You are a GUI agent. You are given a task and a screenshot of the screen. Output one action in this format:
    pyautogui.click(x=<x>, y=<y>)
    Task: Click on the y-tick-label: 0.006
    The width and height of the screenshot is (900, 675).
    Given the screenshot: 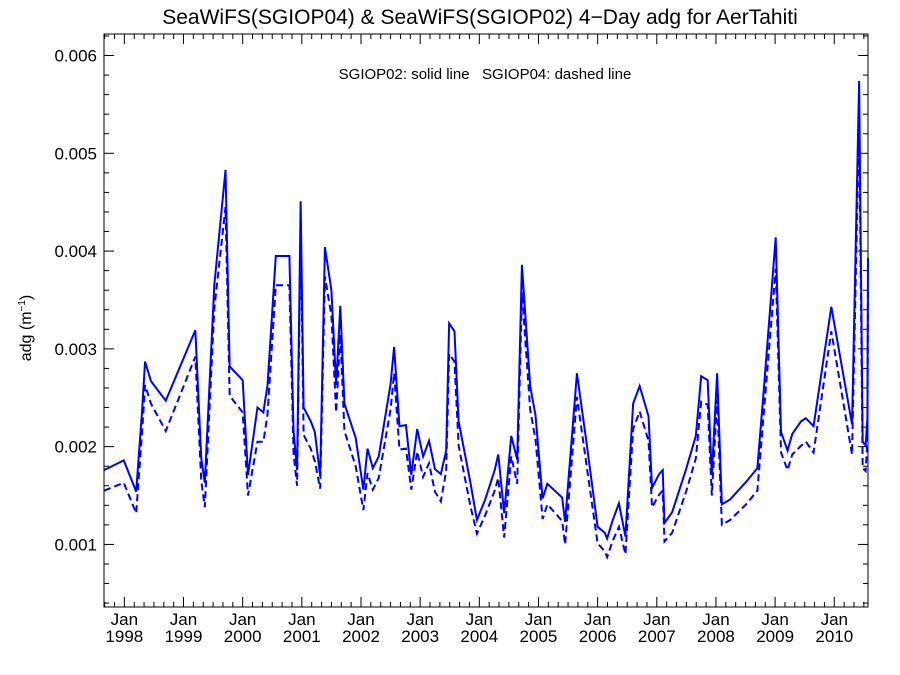 What is the action you would take?
    pyautogui.click(x=75, y=56)
    